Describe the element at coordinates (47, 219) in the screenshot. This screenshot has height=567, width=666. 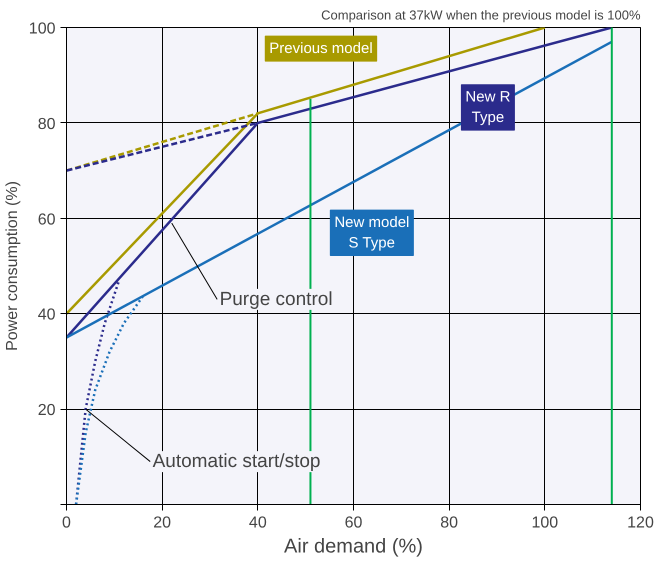
I see `y-tick-label: 60` at that location.